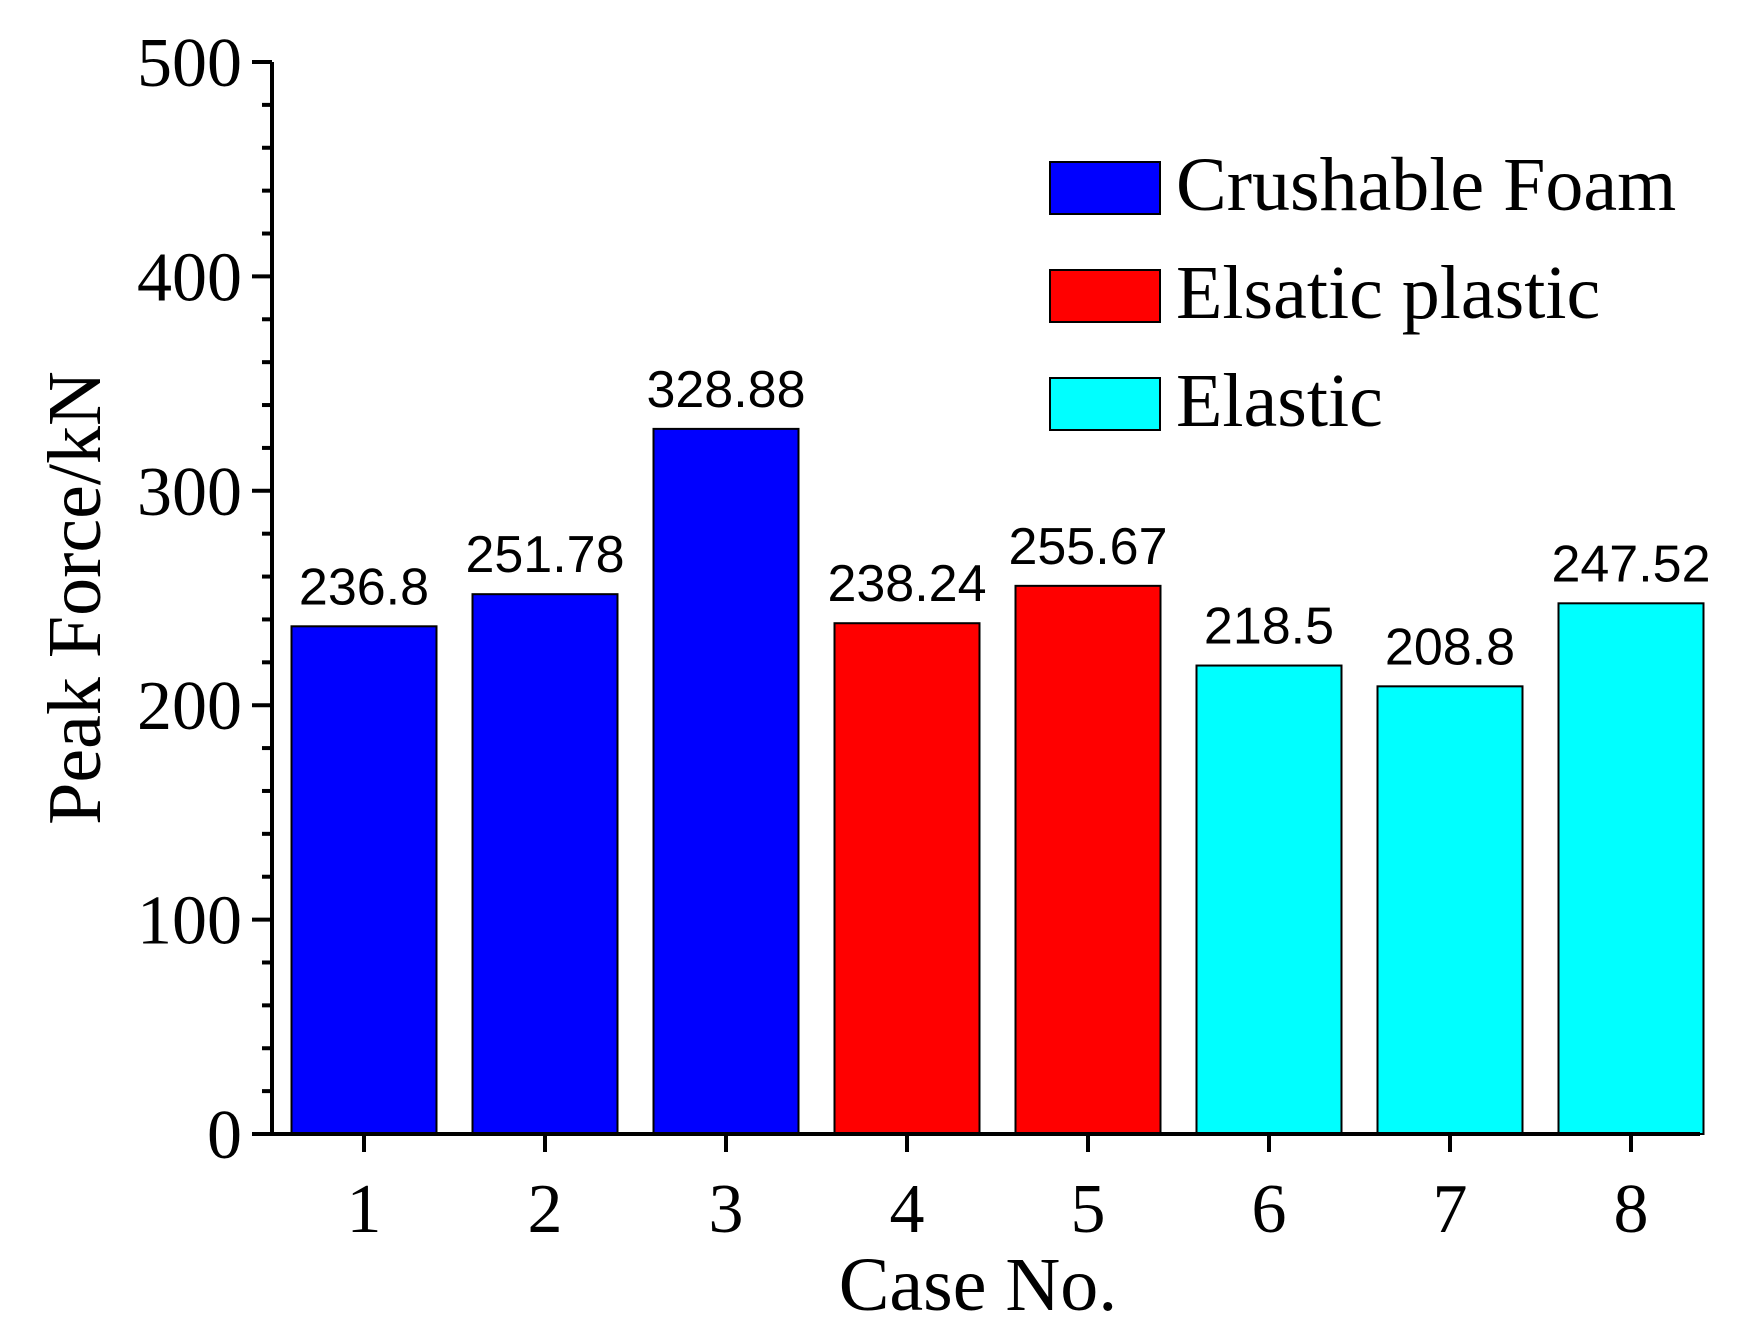 This screenshot has height=1336, width=1744. I want to click on x-tick-label: 7, so click(1450, 1209).